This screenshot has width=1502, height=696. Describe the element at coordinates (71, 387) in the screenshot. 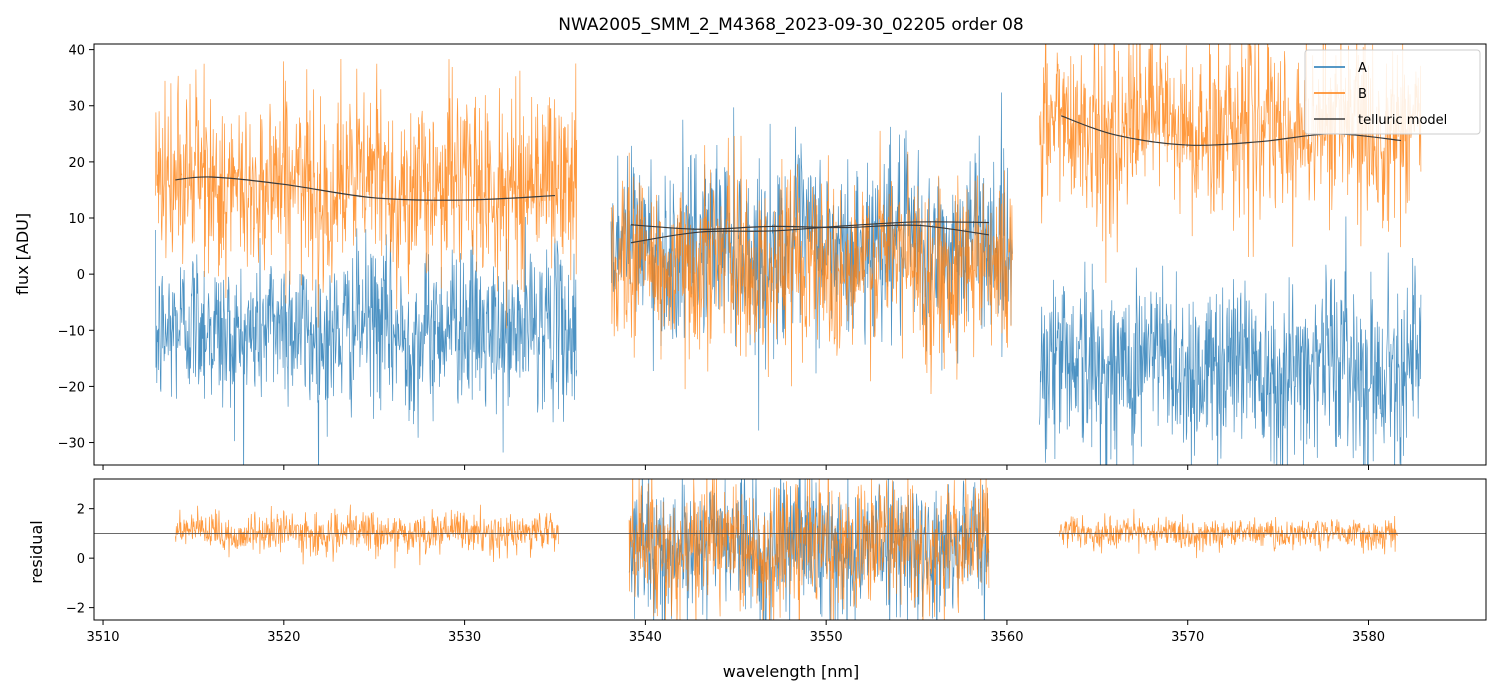

I see `flux-y-tick-label: −20` at that location.